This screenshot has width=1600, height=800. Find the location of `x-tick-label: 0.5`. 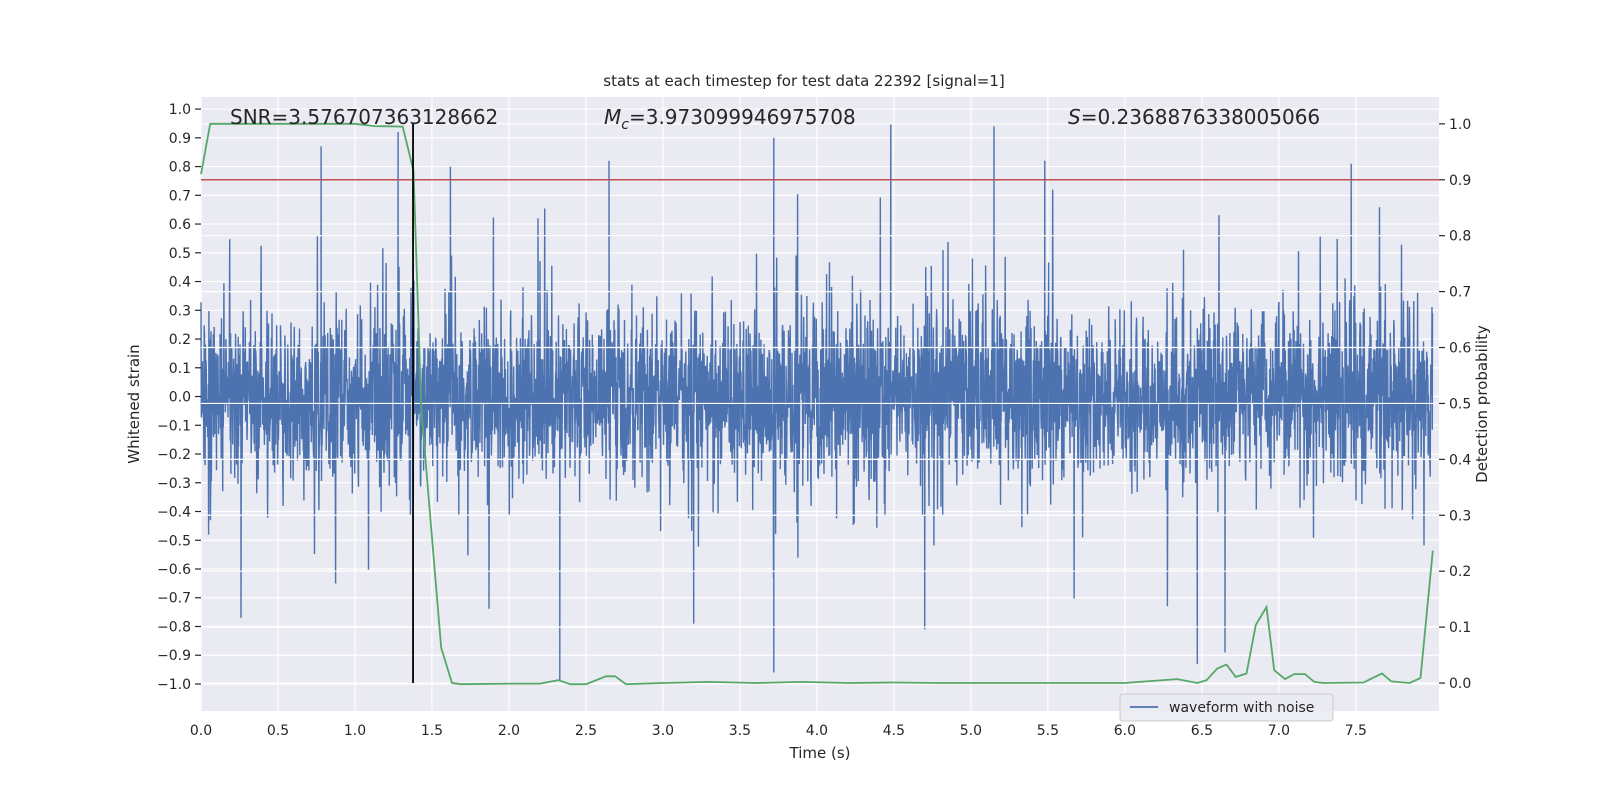

x-tick-label: 0.5 is located at coordinates (278, 731).